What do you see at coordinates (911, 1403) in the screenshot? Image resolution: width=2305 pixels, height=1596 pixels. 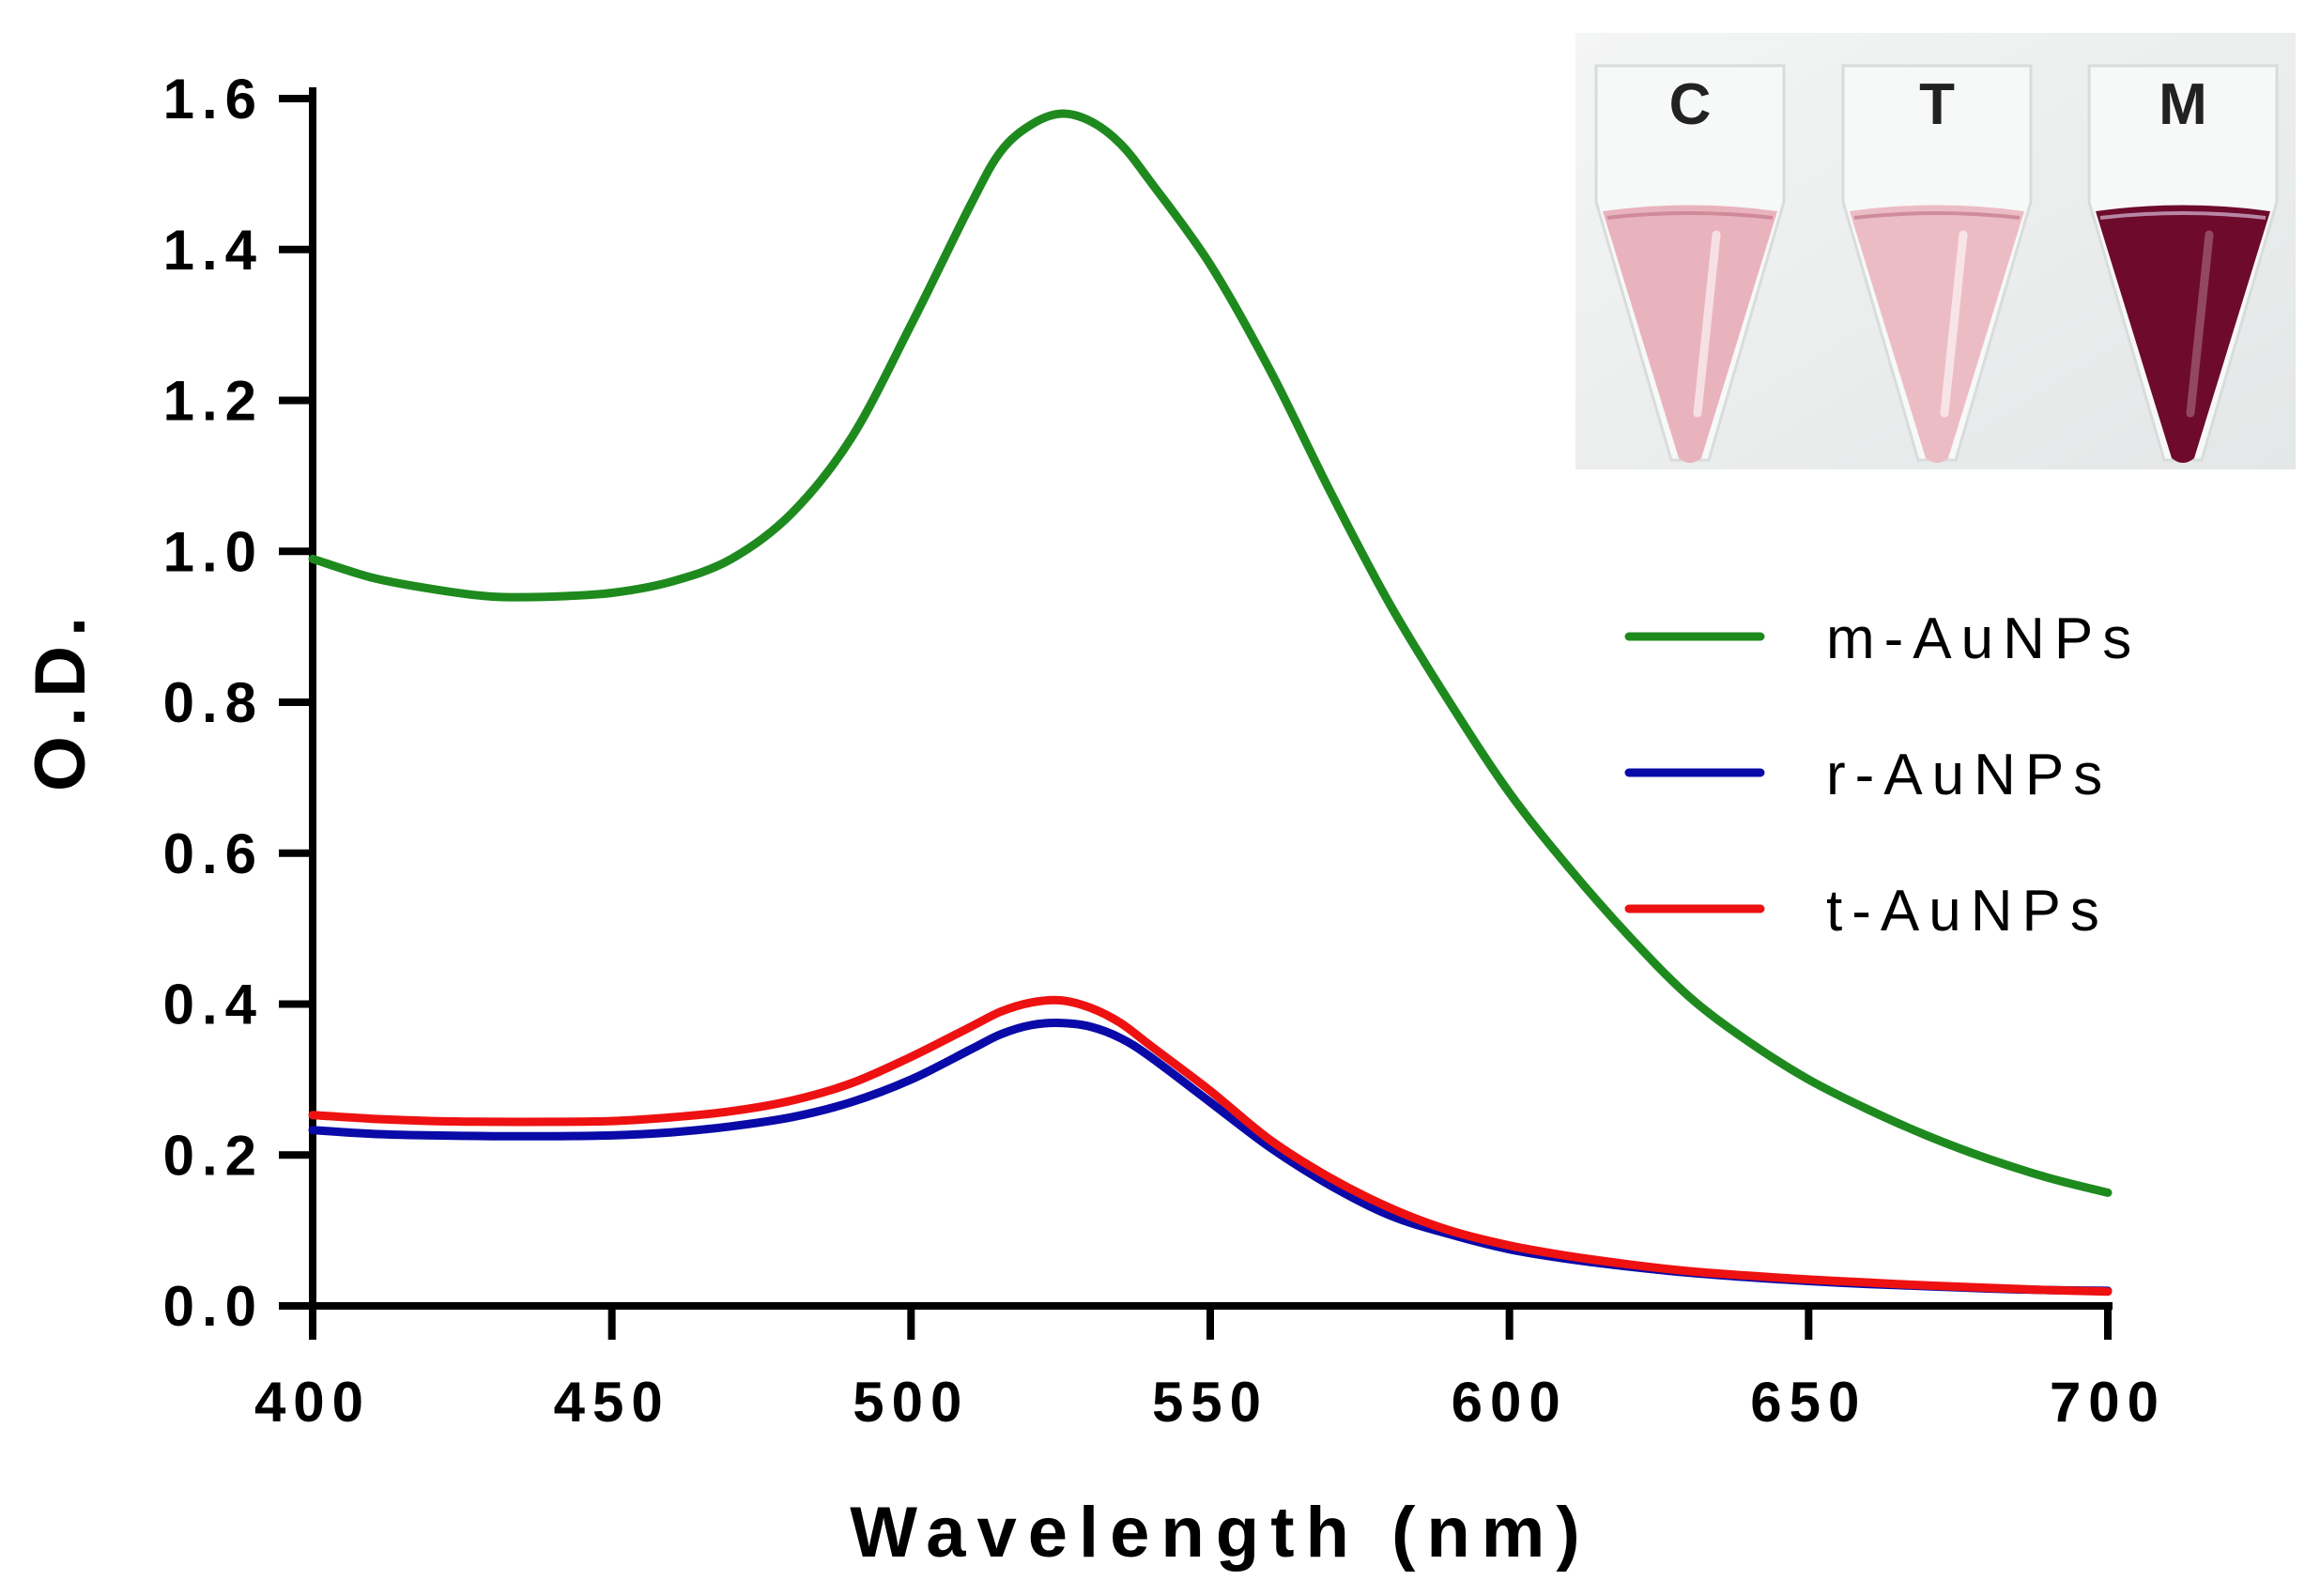 I see `x-tick-label: 500` at bounding box center [911, 1403].